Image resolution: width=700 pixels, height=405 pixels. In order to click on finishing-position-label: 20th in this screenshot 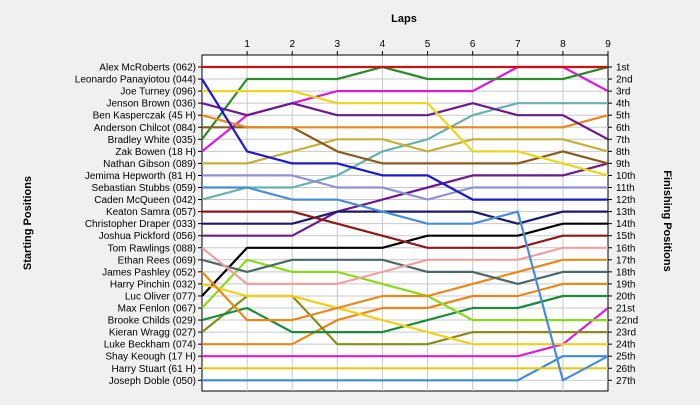, I will do `click(625, 296)`.